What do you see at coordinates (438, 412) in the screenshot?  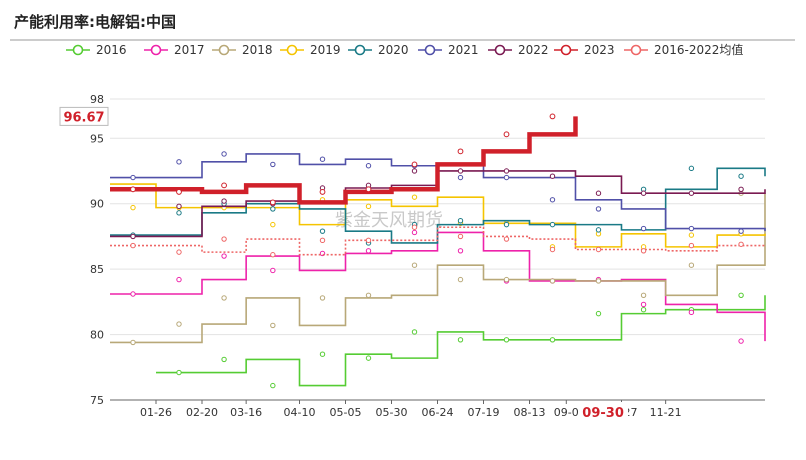 I see `x-tick-label: 06-24` at bounding box center [438, 412].